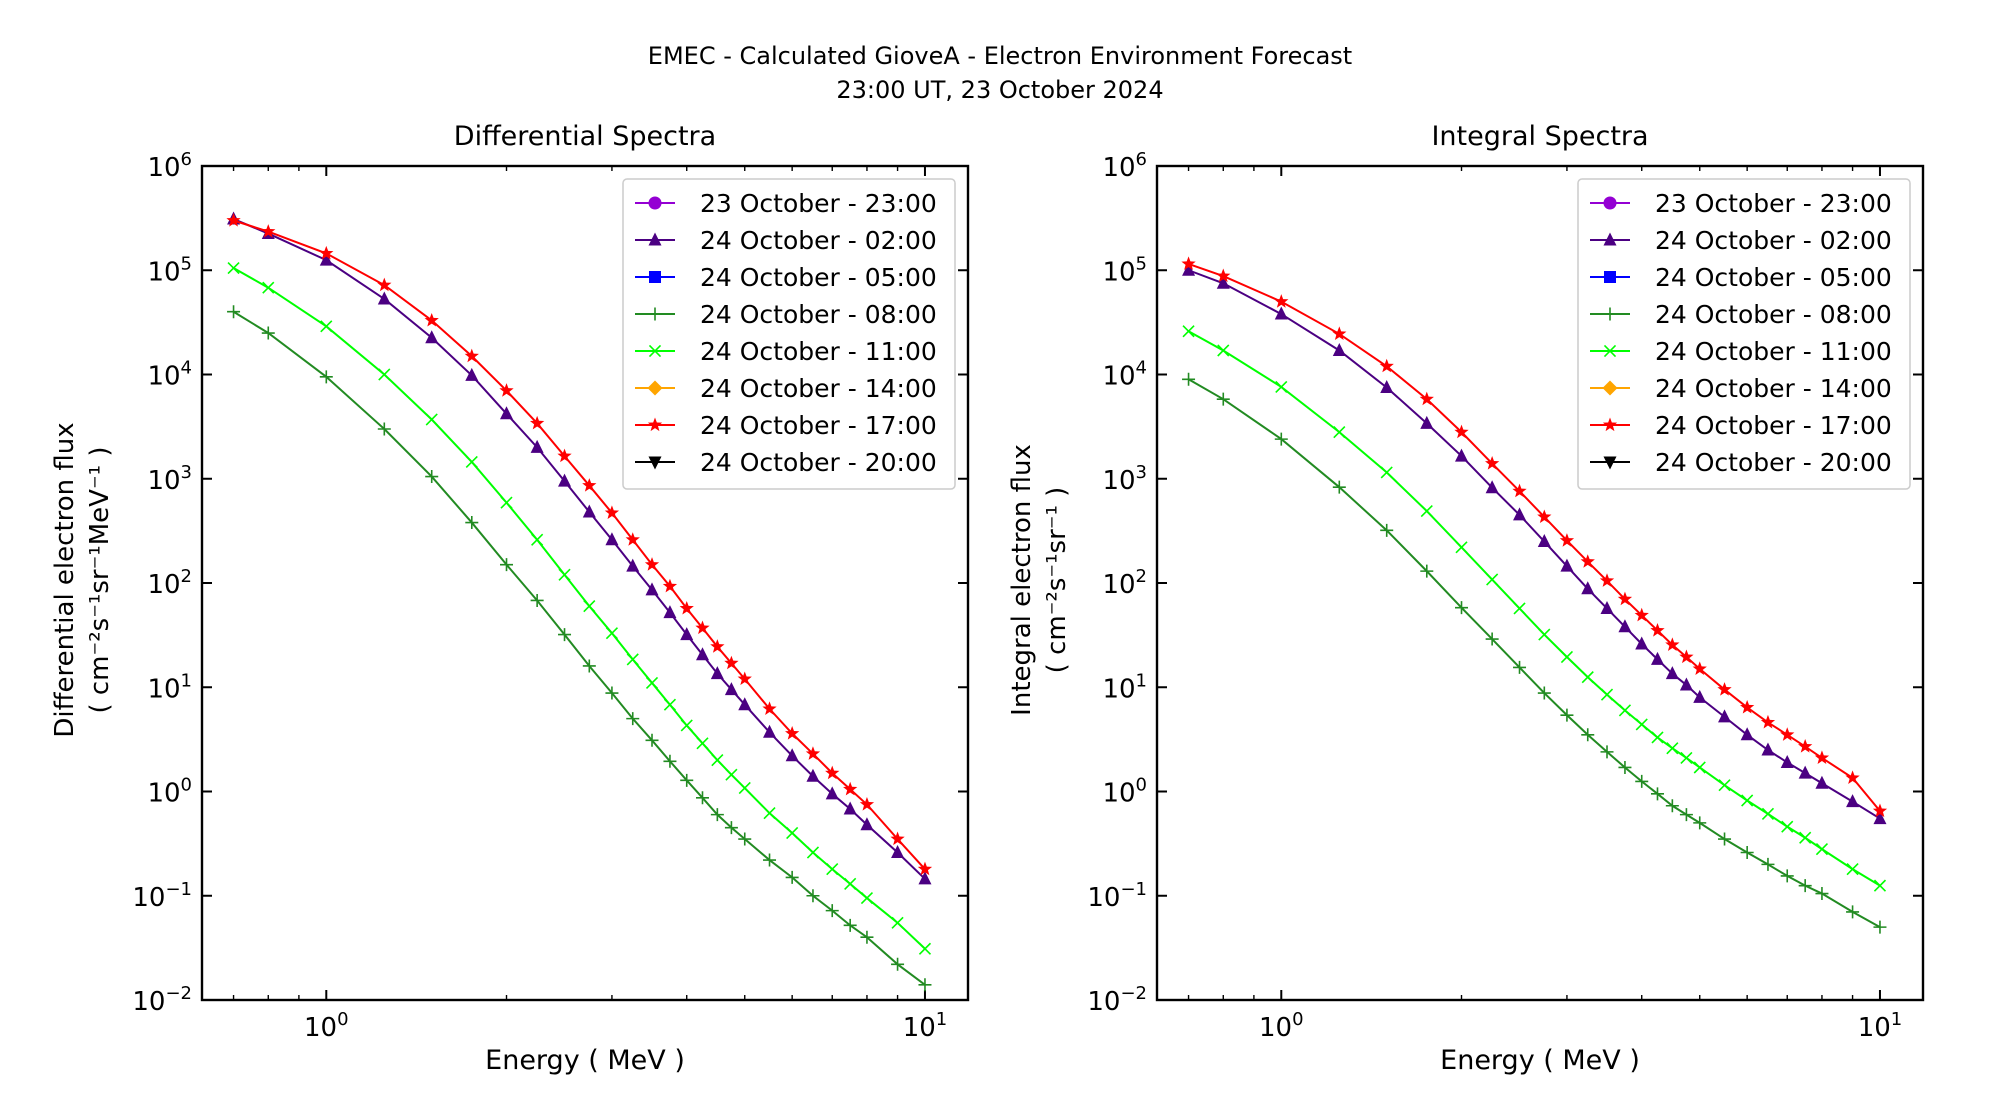 This screenshot has width=2000, height=1100. What do you see at coordinates (1022, 580) in the screenshot?
I see `integral-y-axis-label-line1: Integral electron flux` at bounding box center [1022, 580].